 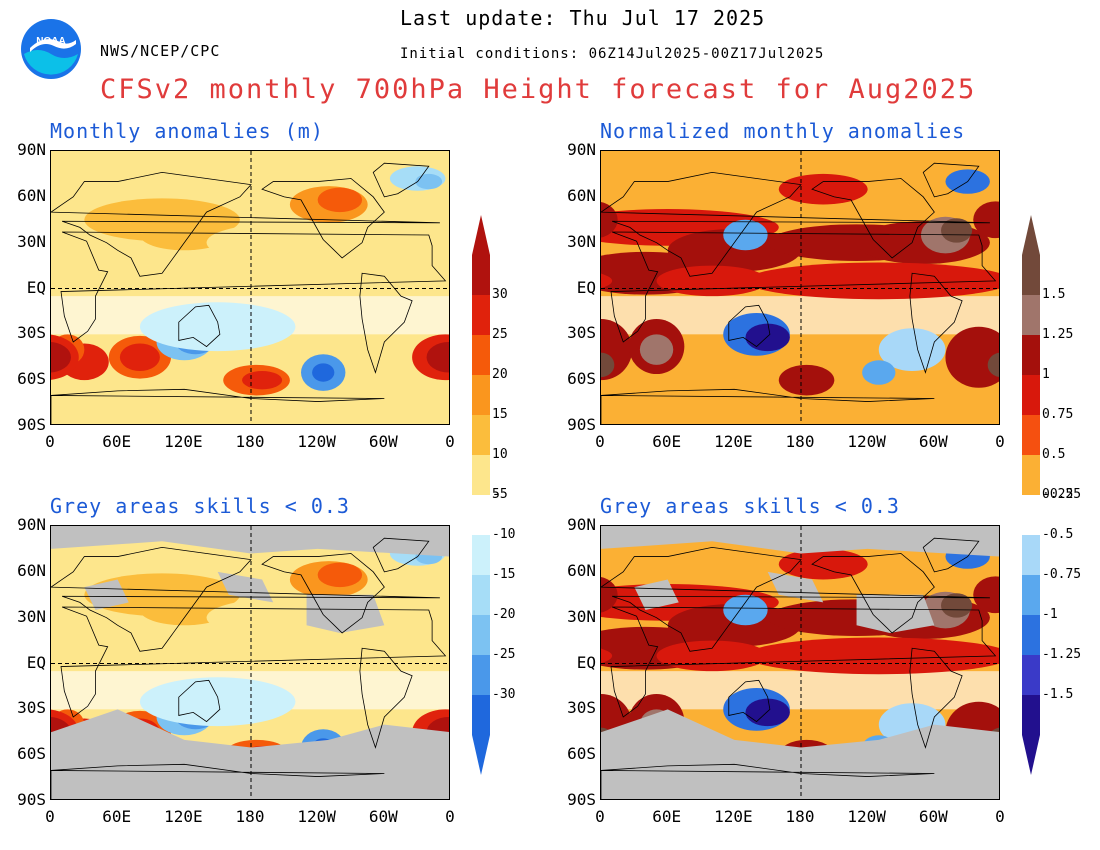 I want to click on lat-tick-label: 90S, so click(x=581, y=424).